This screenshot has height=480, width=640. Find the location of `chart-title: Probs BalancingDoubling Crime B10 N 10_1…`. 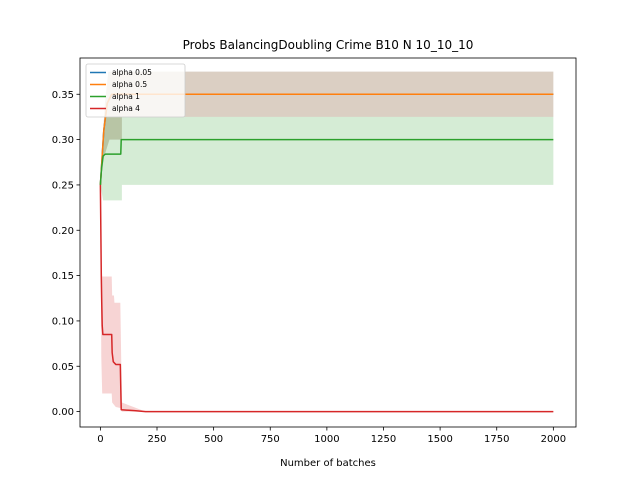

chart-title: Probs BalancingDoubling Crime B10 N 10_1… is located at coordinates (328, 45).